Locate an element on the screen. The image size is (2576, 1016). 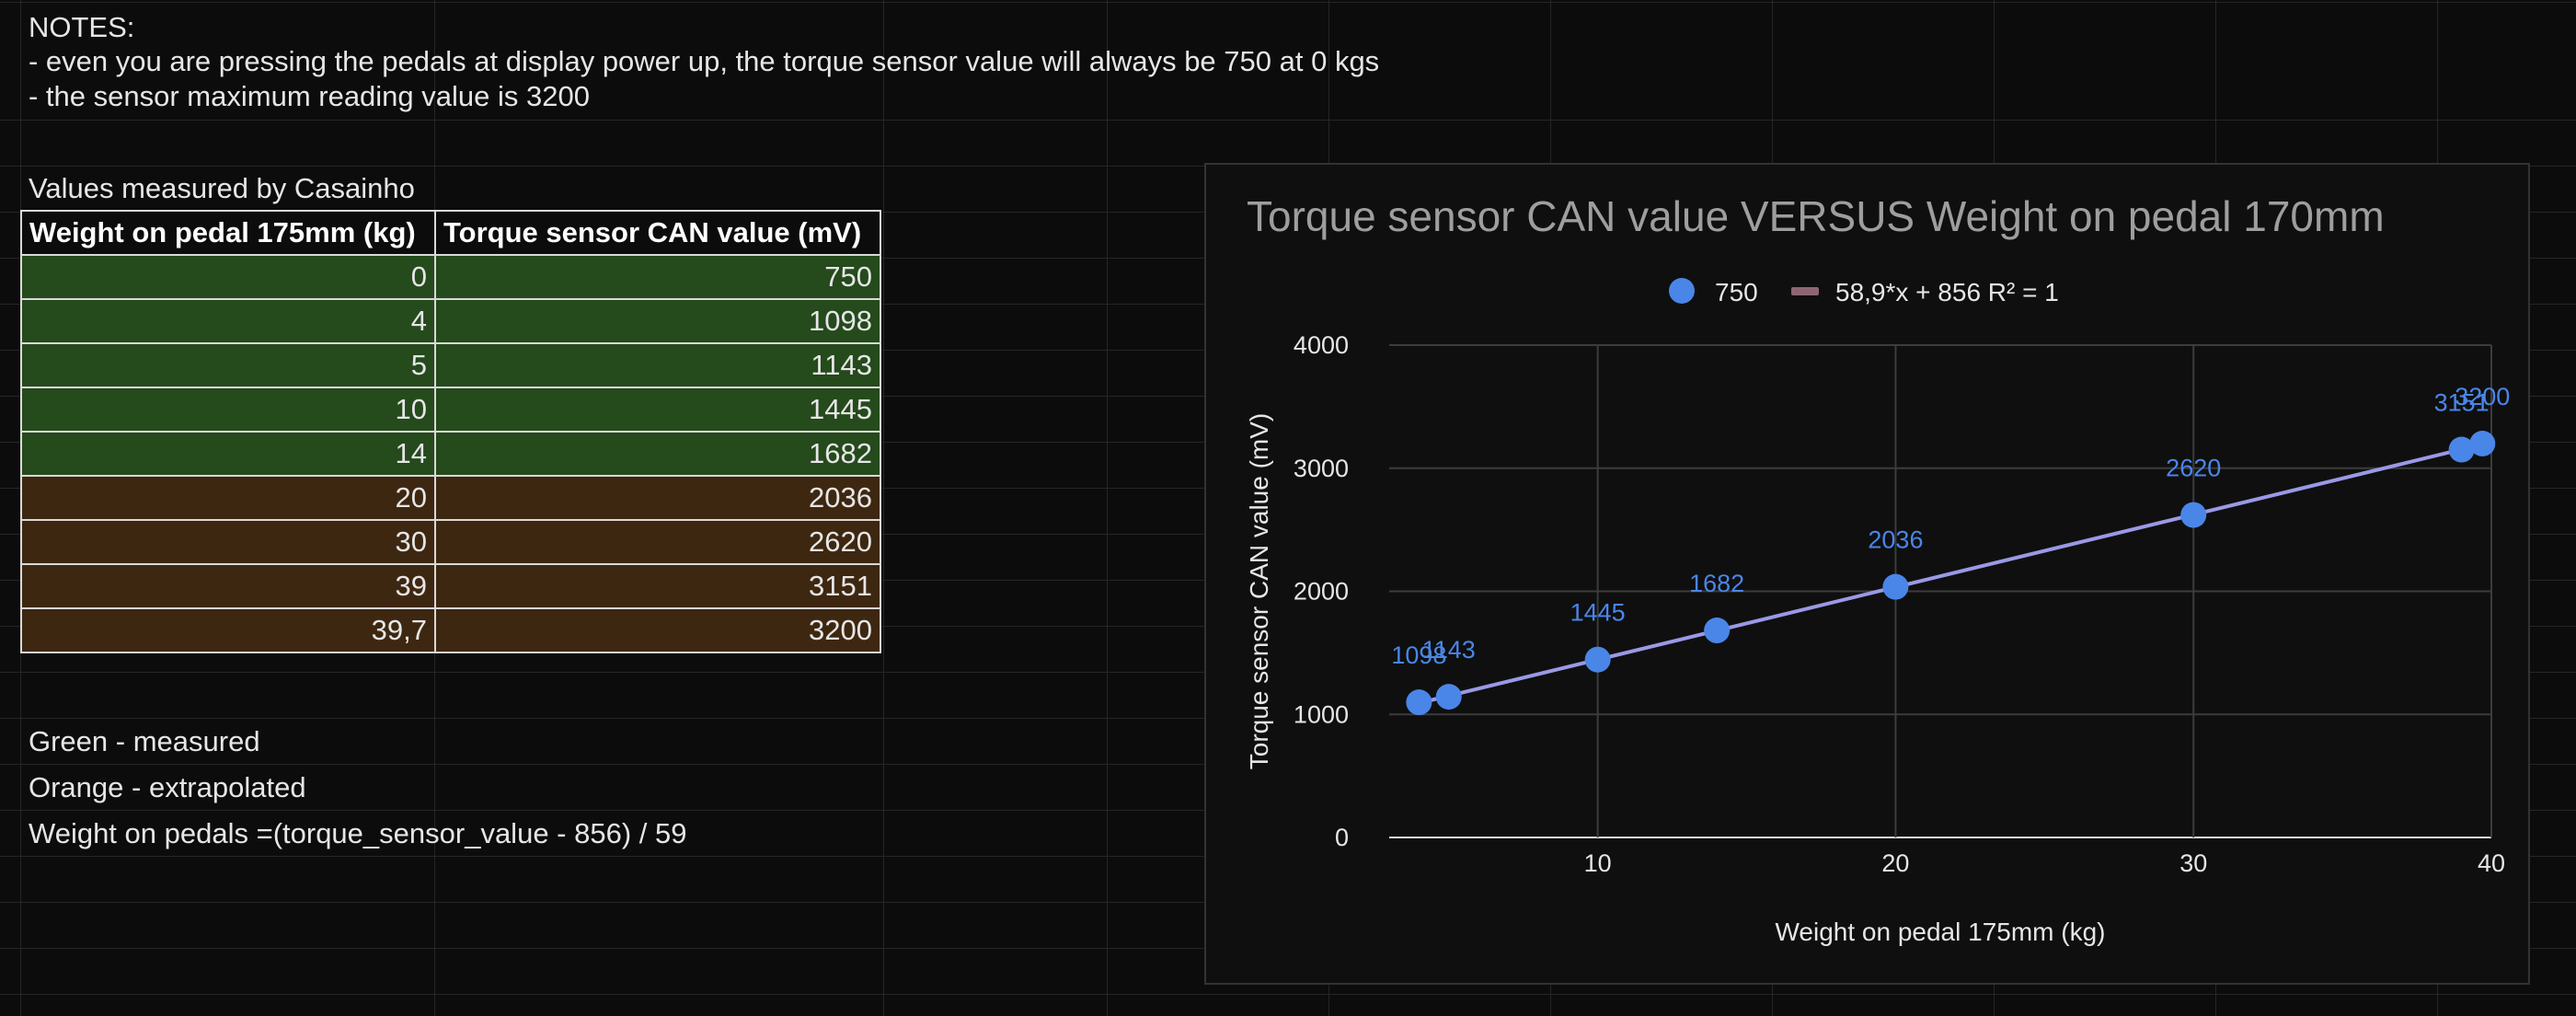
data-label: 1682 is located at coordinates (1716, 583).